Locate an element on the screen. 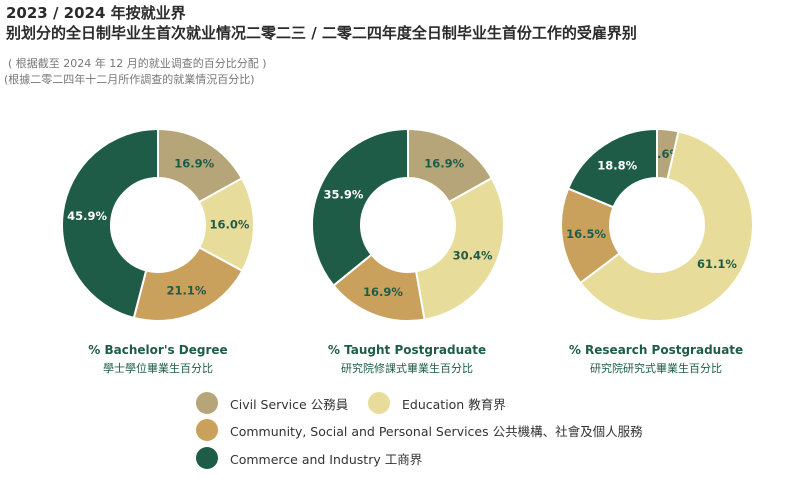 The width and height of the screenshot is (786, 486). legend-item-commerce: Commerce and Industry 工商界 is located at coordinates (309, 458).